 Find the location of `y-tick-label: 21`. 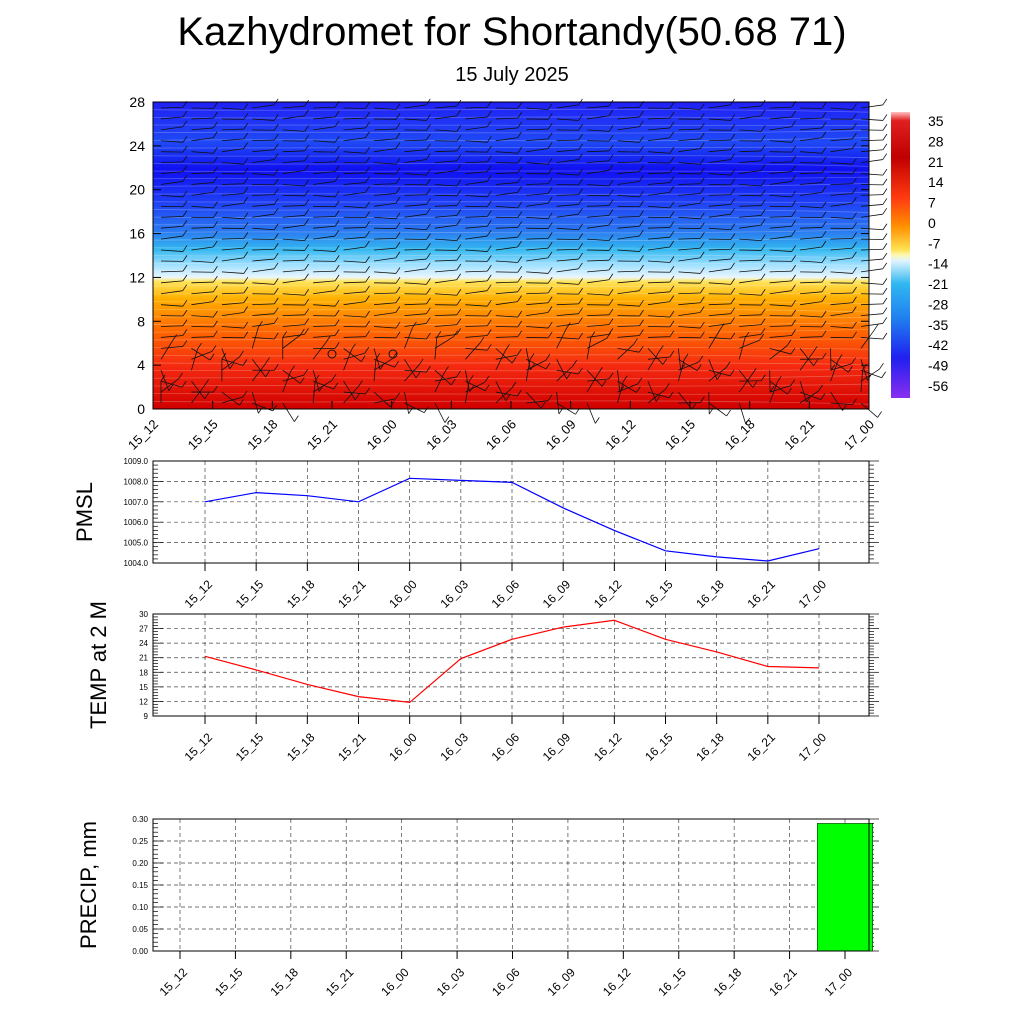

y-tick-label: 21 is located at coordinates (143, 658).